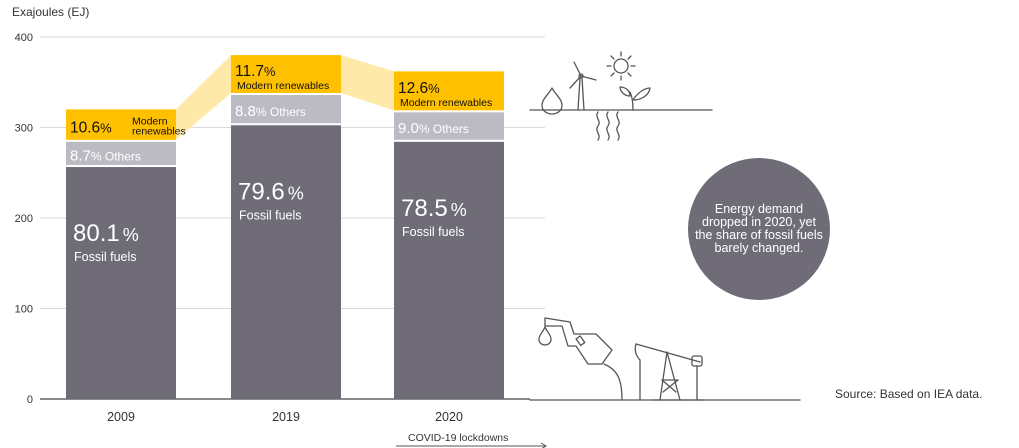 This screenshot has width=1019, height=448. What do you see at coordinates (24, 38) in the screenshot?
I see `y-tick-label: 400` at bounding box center [24, 38].